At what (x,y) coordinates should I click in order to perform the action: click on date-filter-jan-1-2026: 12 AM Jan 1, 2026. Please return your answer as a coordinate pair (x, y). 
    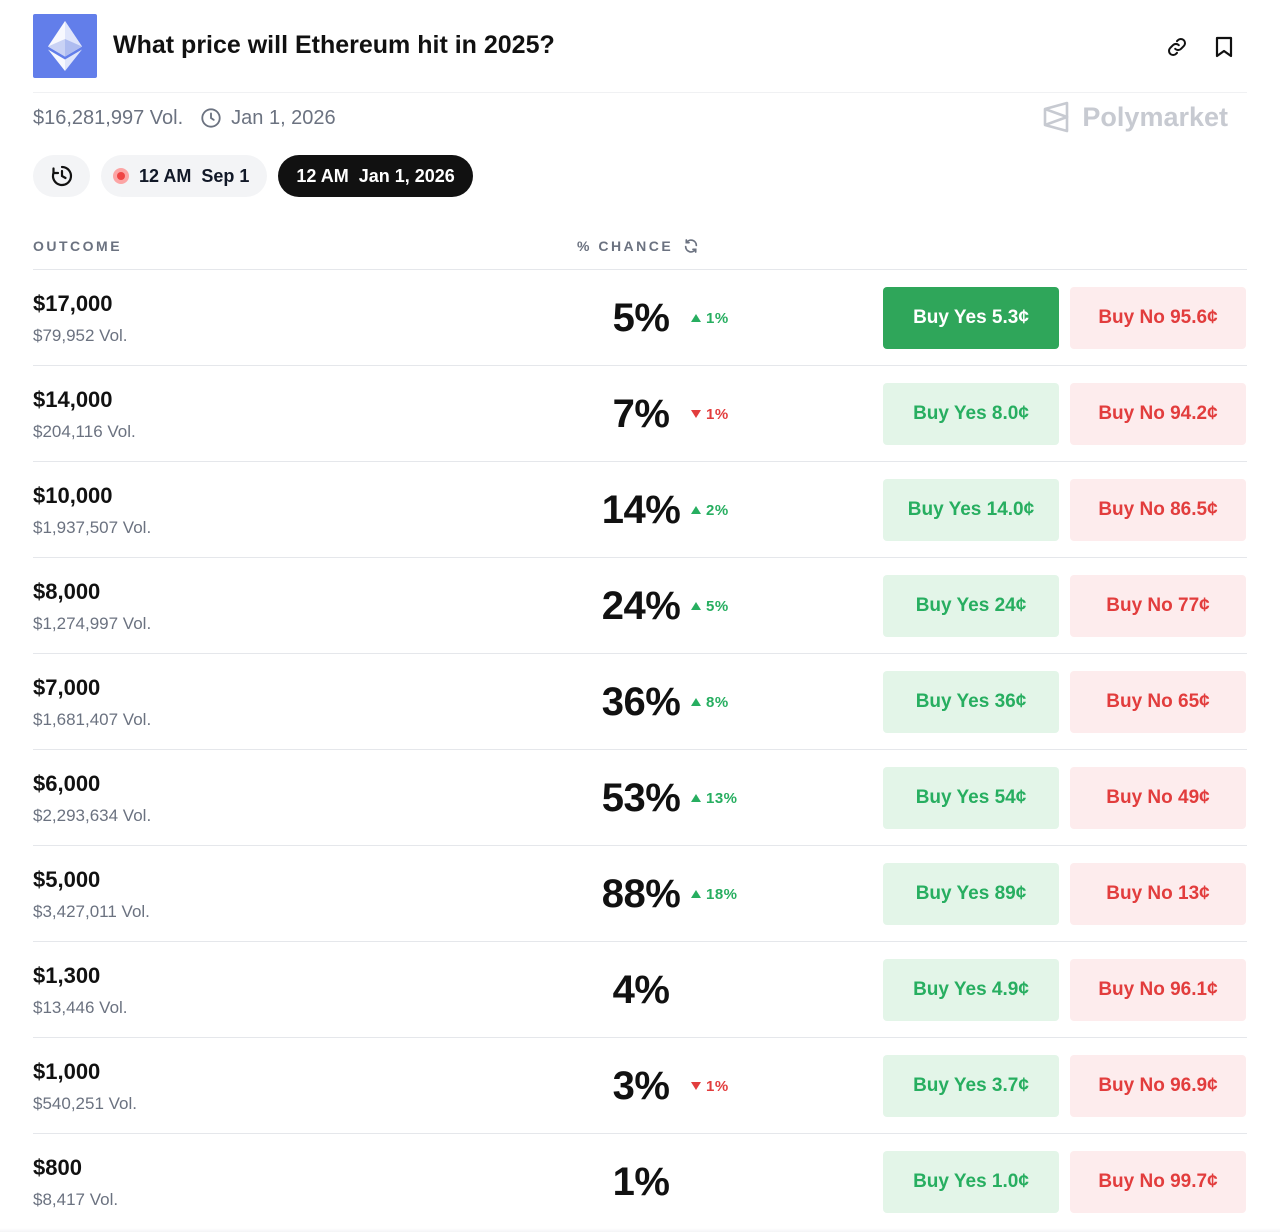
    Looking at the image, I should click on (375, 176).